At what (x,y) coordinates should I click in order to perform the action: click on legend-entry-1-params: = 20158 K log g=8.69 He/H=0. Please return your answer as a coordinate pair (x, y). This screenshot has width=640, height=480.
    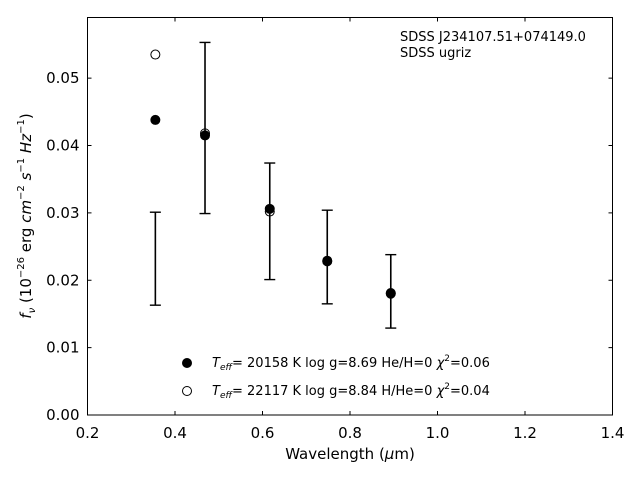
    Looking at the image, I should click on (332, 363).